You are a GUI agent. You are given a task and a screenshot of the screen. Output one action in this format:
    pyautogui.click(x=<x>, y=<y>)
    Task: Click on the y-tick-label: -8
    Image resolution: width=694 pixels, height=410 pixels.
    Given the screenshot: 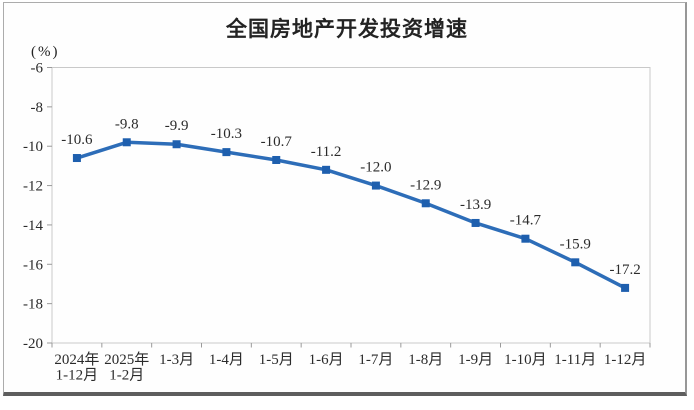 What is the action you would take?
    pyautogui.click(x=37, y=108)
    